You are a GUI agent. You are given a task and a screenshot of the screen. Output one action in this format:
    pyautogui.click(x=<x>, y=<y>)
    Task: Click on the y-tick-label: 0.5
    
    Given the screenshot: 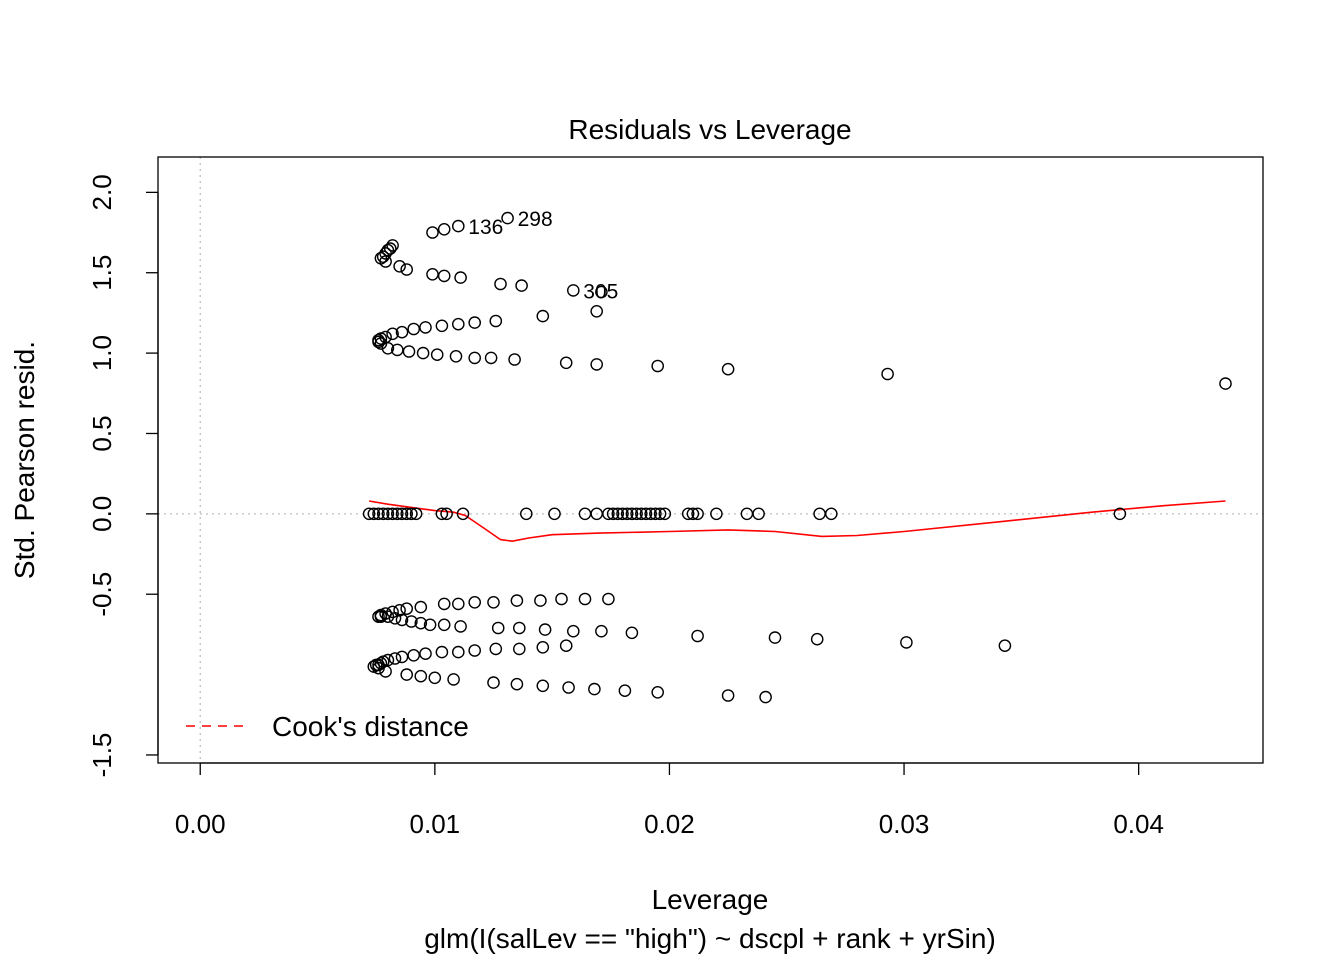 What is the action you would take?
    pyautogui.click(x=102, y=433)
    